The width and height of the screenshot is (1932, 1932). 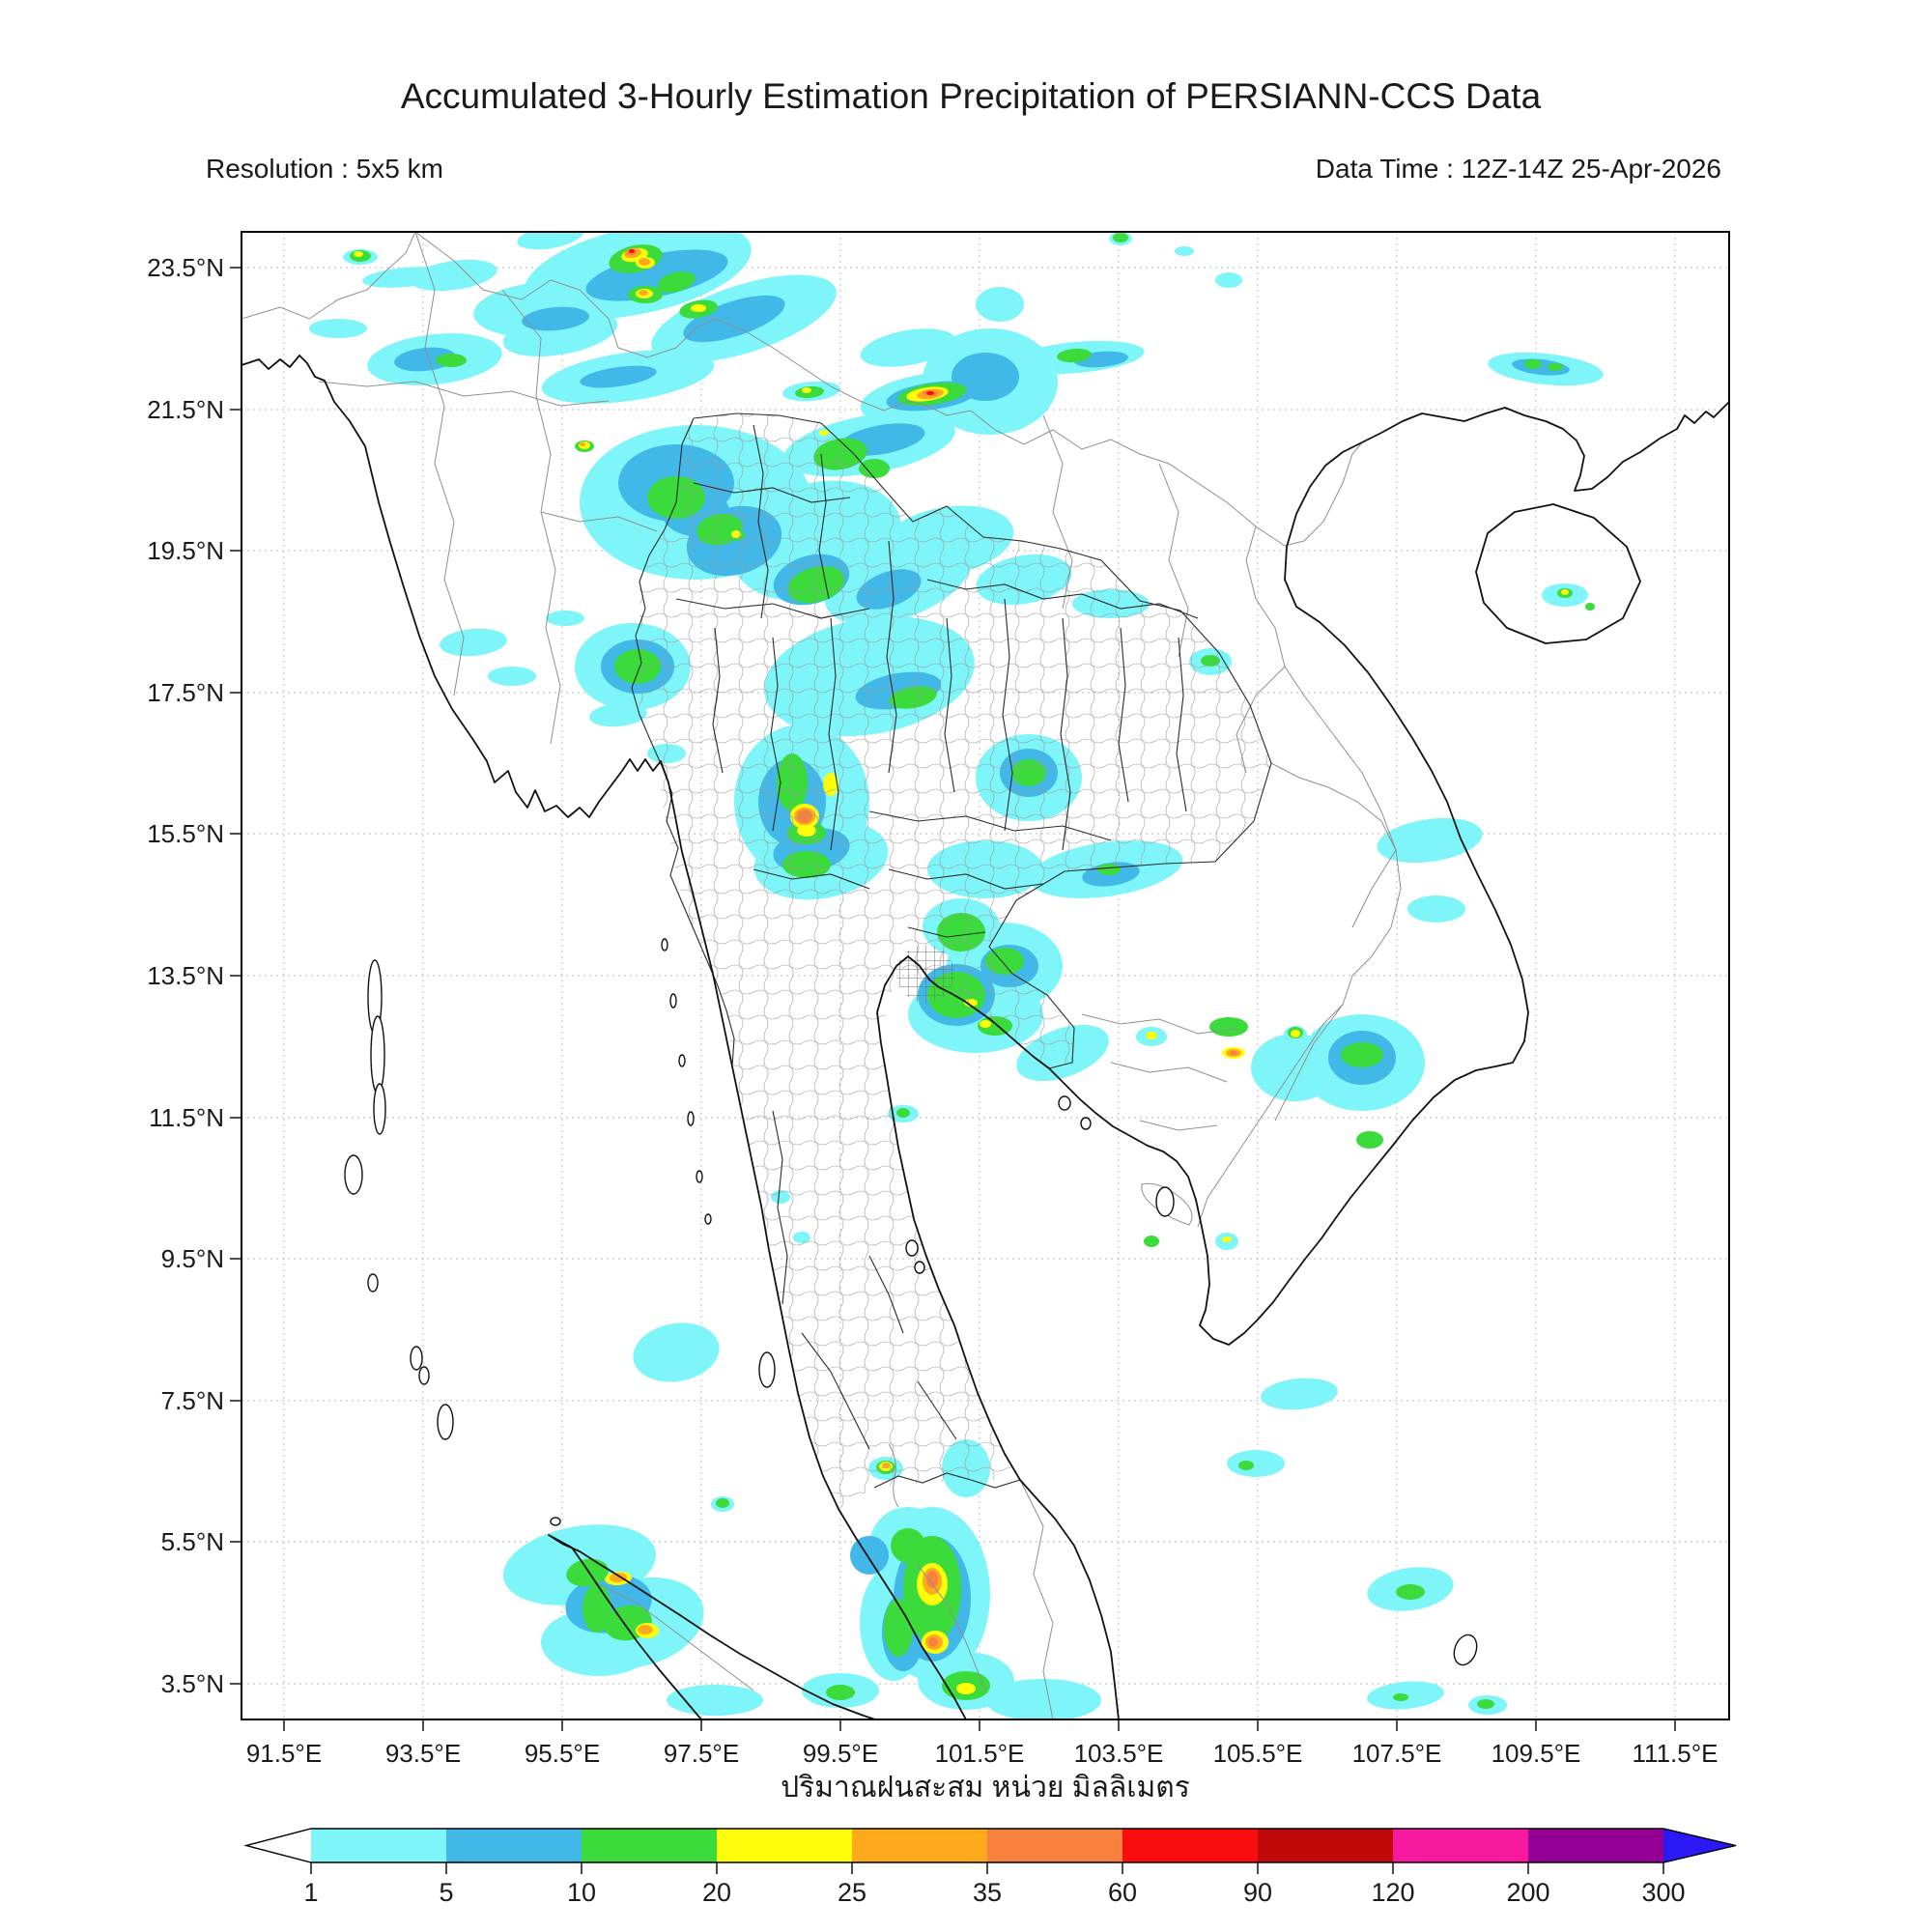 What do you see at coordinates (840, 1753) in the screenshot?
I see `lon-tick-label: 99.5°E` at bounding box center [840, 1753].